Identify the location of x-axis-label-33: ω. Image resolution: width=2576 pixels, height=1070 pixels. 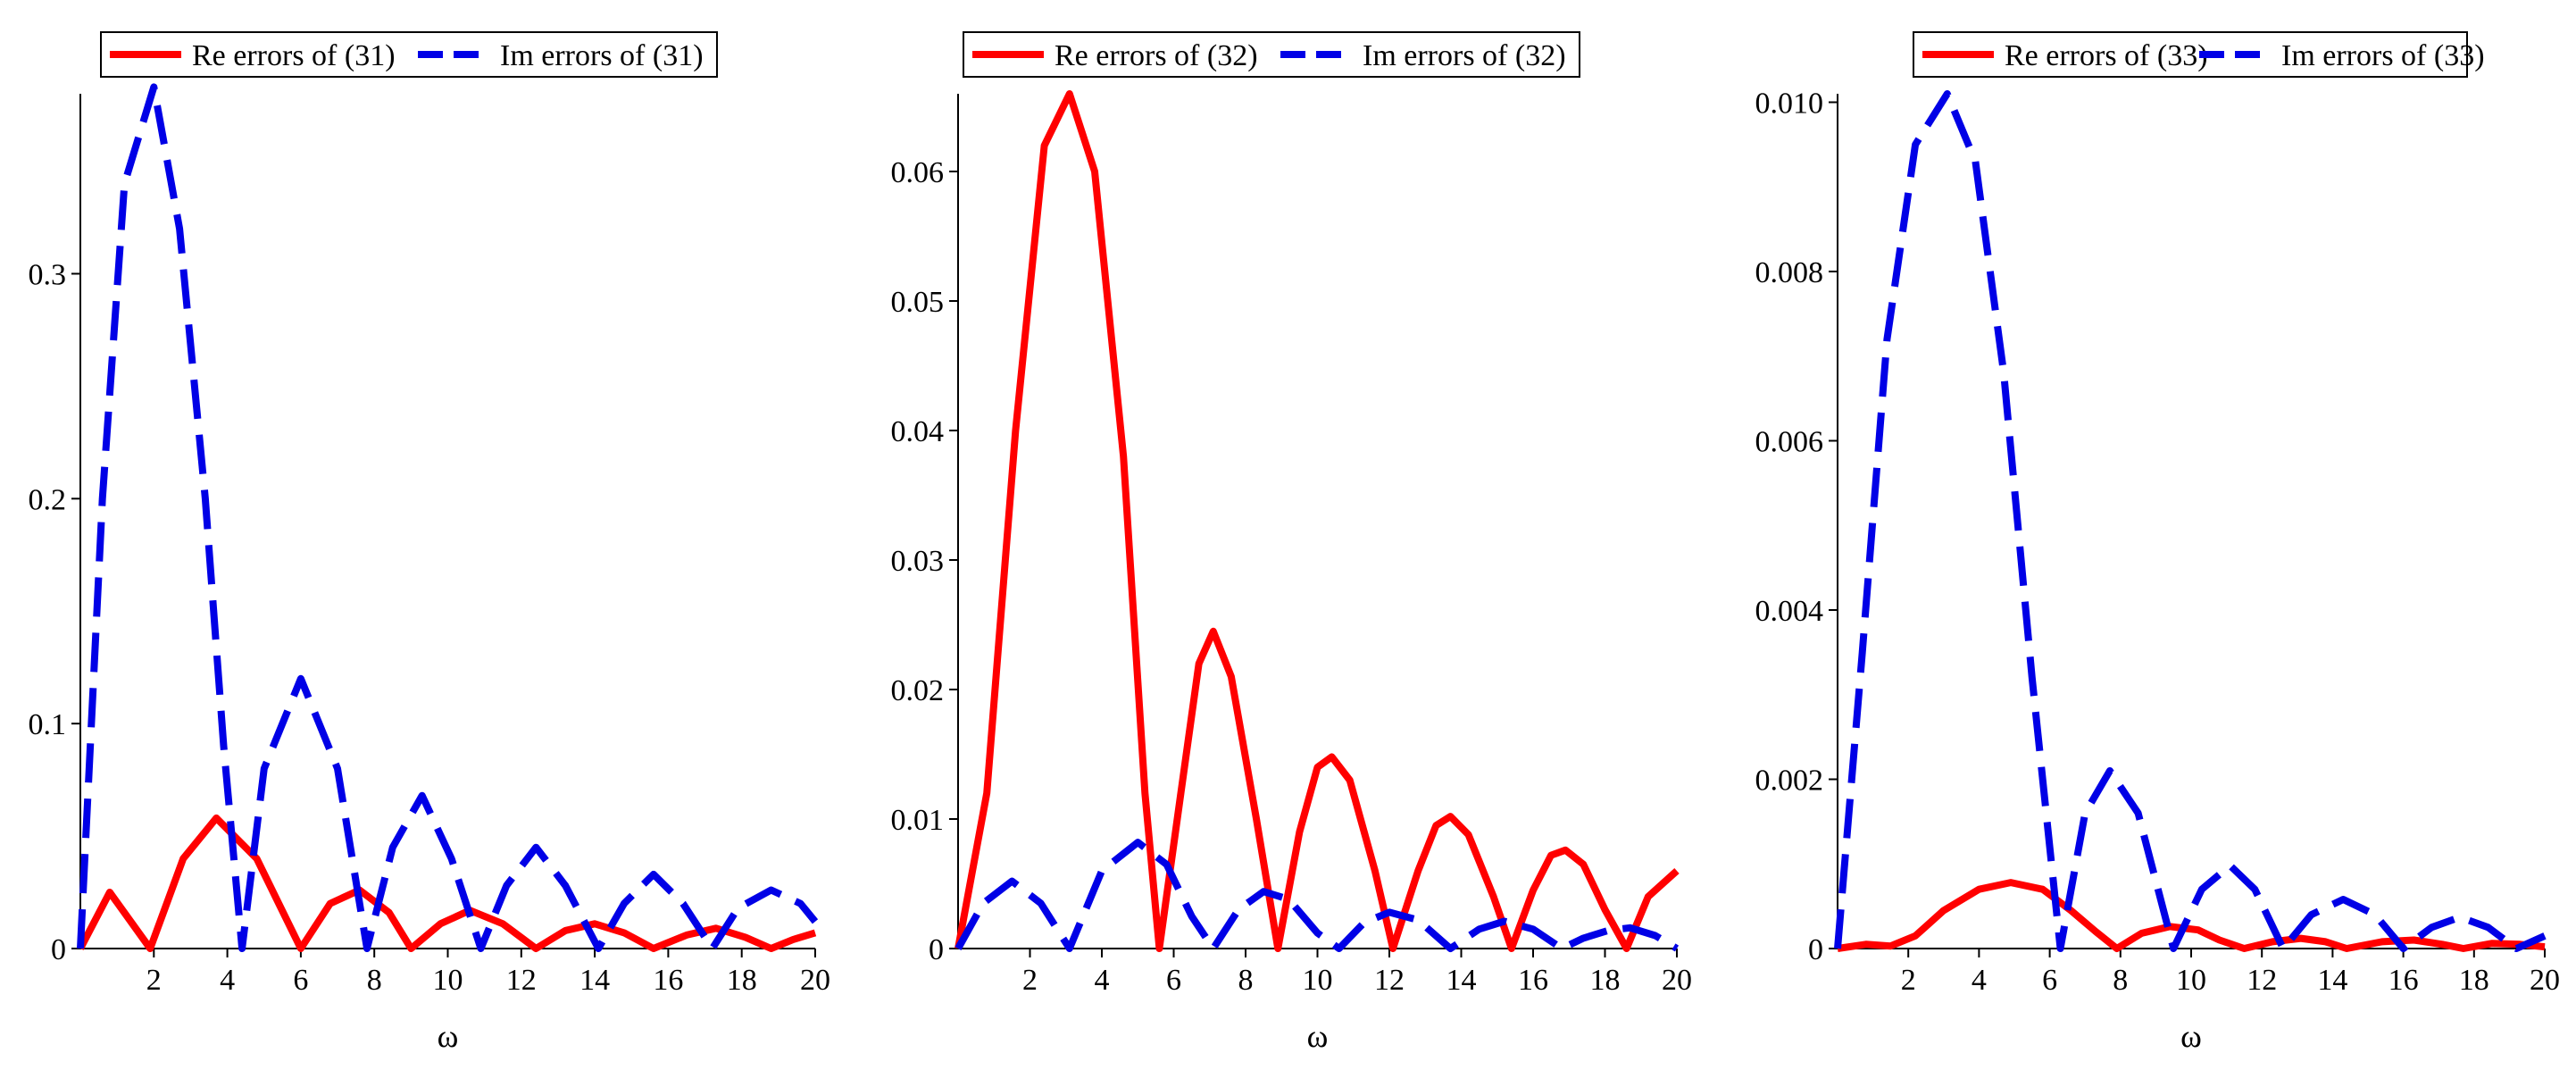
(2191, 1036).